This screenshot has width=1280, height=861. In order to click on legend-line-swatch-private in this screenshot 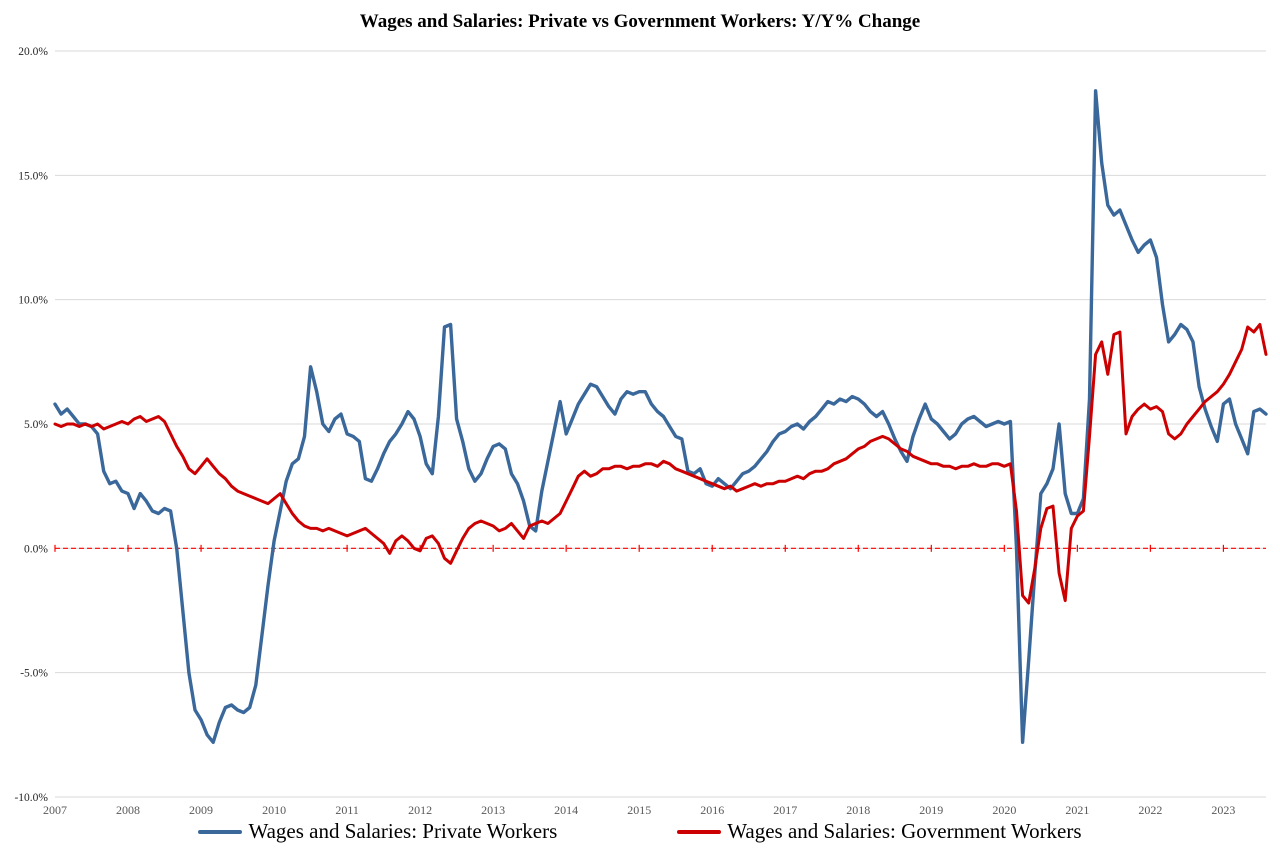, I will do `click(220, 831)`.